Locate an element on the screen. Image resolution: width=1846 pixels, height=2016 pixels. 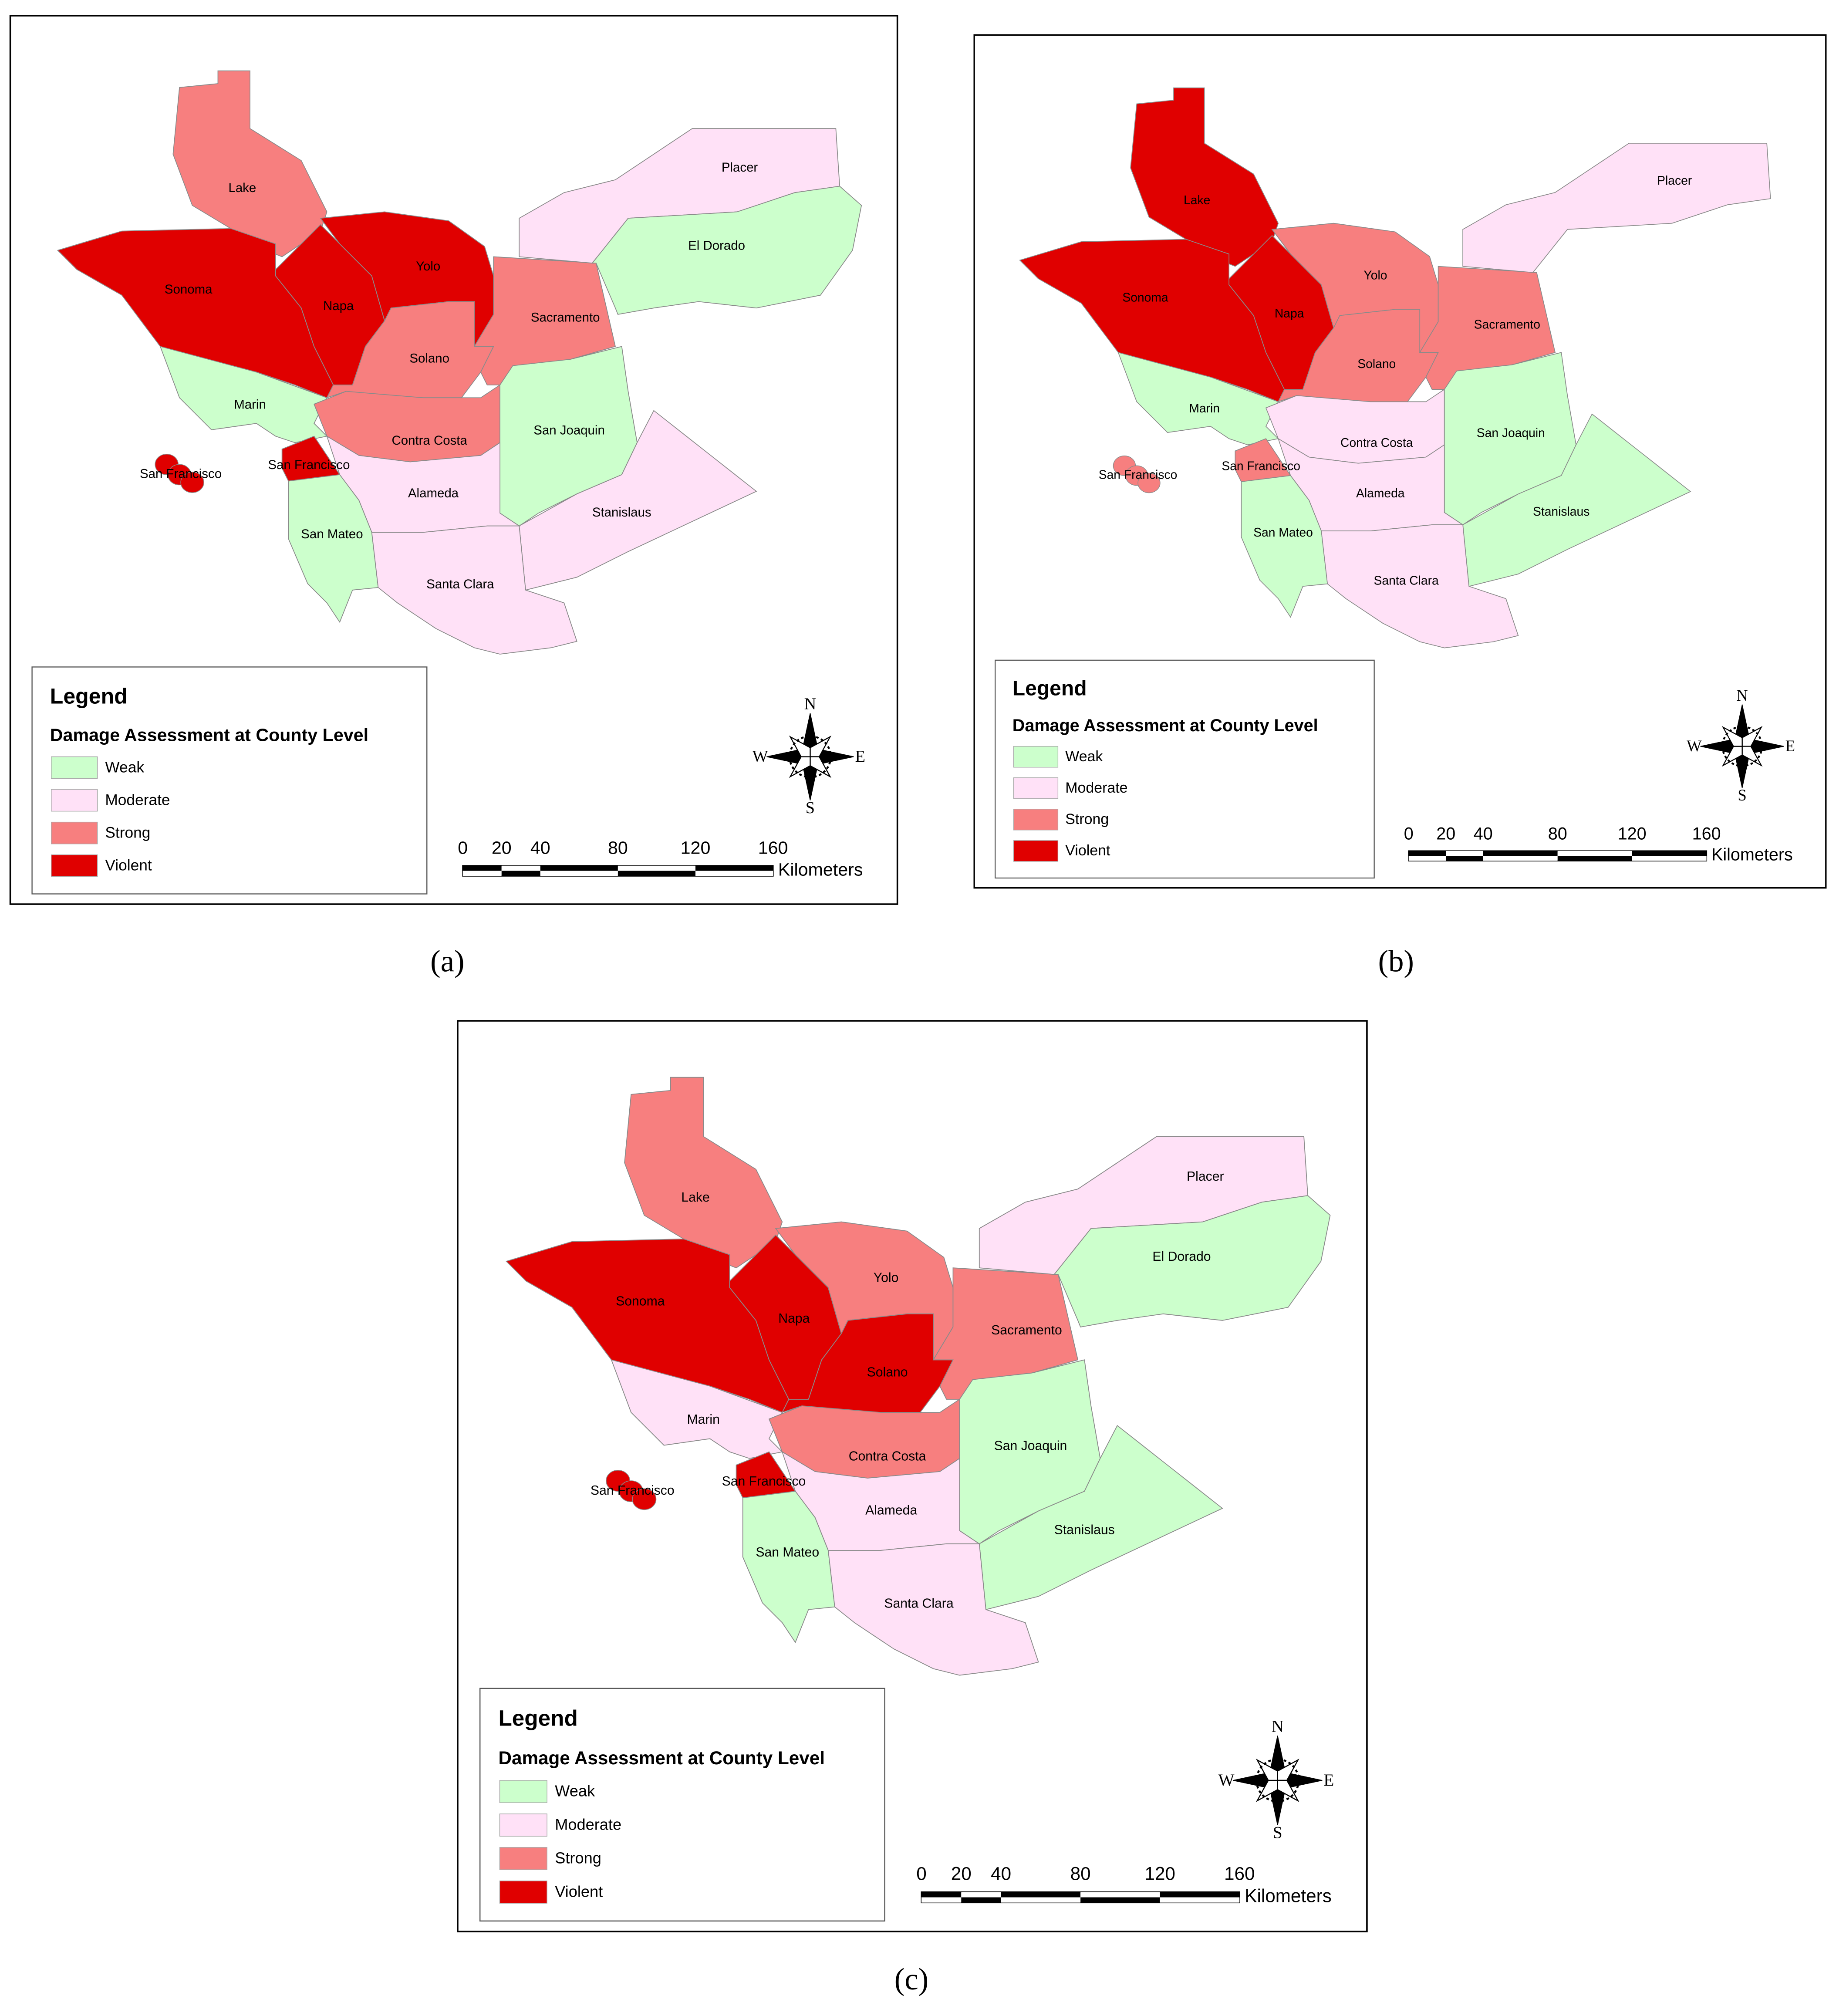
compass-n: N is located at coordinates (1742, 695).